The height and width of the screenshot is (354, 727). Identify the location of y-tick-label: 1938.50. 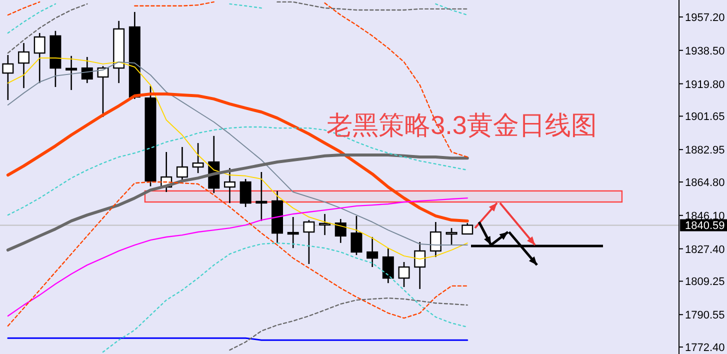
(705, 51).